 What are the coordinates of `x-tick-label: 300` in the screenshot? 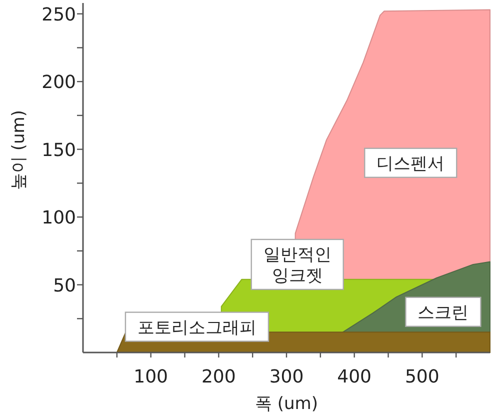 It's located at (286, 377).